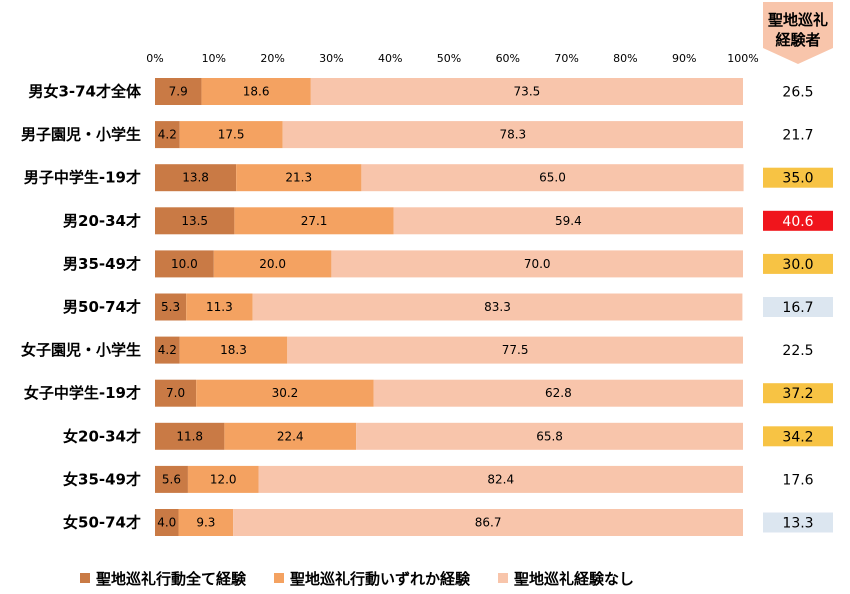  What do you see at coordinates (102, 307) in the screenshot?
I see `category-label: 男50-74才` at bounding box center [102, 307].